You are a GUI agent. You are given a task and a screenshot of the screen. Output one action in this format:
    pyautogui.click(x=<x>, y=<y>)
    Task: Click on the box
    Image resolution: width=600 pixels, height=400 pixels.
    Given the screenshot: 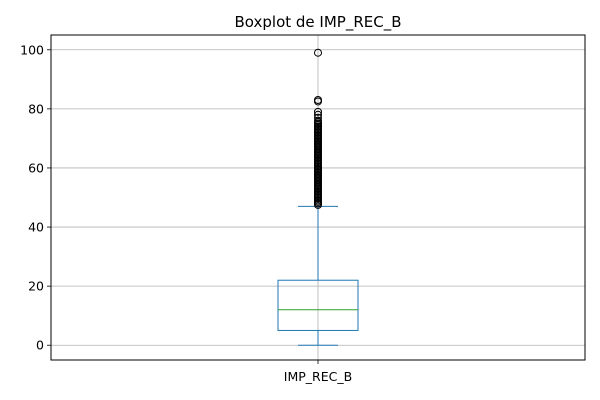 What is the action you would take?
    pyautogui.click(x=318, y=305)
    